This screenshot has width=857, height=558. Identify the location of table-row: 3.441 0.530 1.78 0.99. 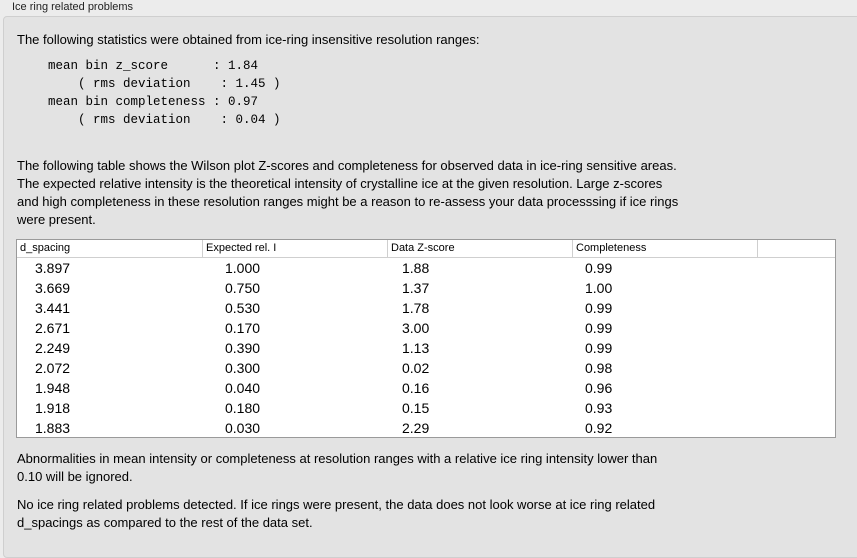
(426, 308).